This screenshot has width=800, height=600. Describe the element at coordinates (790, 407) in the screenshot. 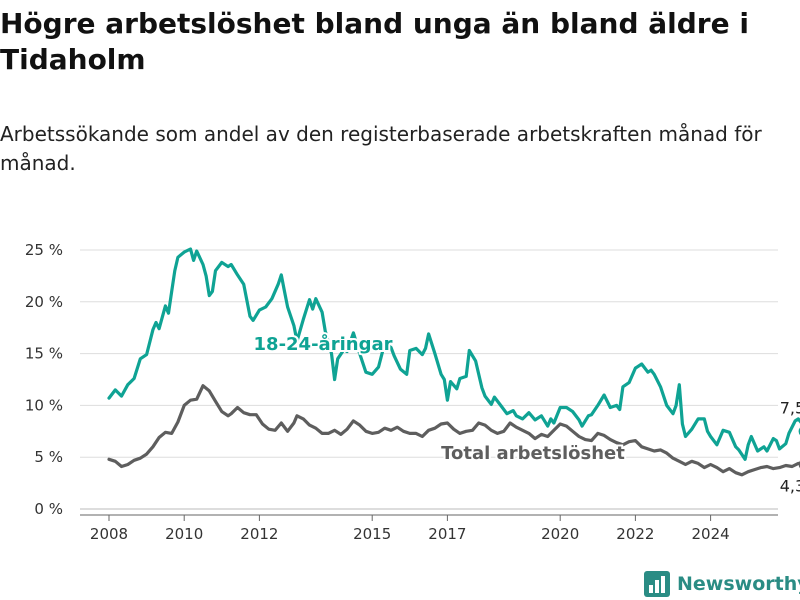

I see `end-value-label: 7,5 %` at that location.